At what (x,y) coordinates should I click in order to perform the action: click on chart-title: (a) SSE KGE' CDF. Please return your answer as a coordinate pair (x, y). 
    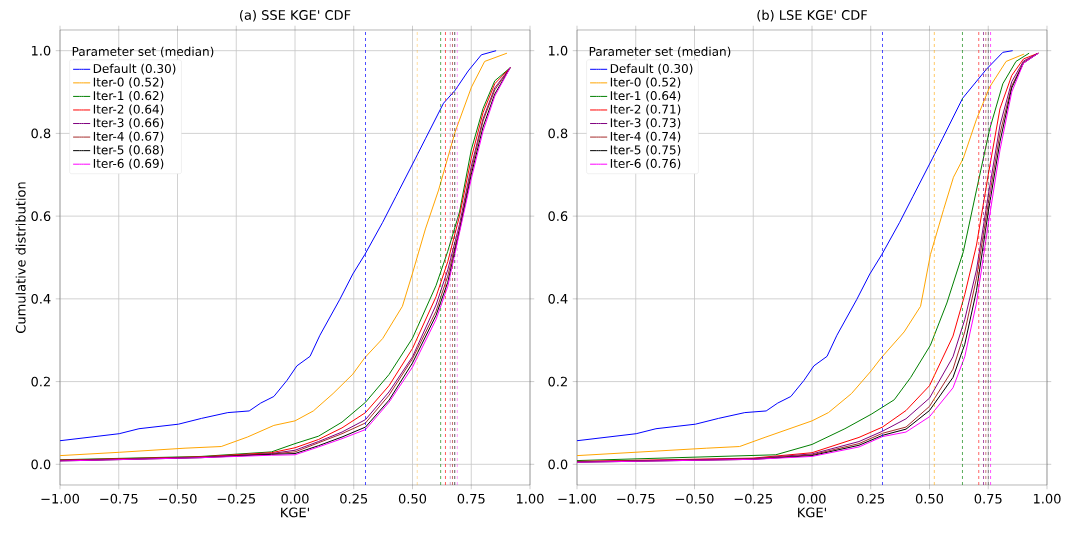
    Looking at the image, I should click on (295, 15).